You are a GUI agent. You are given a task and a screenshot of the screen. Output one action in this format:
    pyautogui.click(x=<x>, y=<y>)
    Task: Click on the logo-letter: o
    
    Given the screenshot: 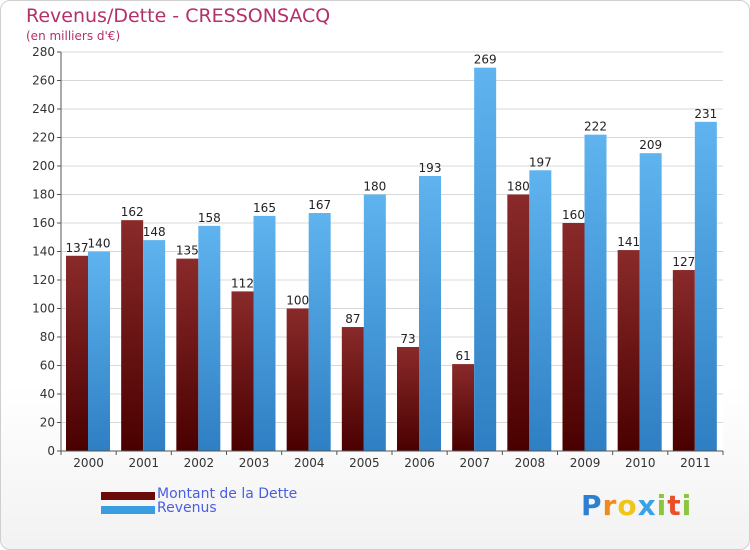 What is the action you would take?
    pyautogui.click(x=627, y=505)
    